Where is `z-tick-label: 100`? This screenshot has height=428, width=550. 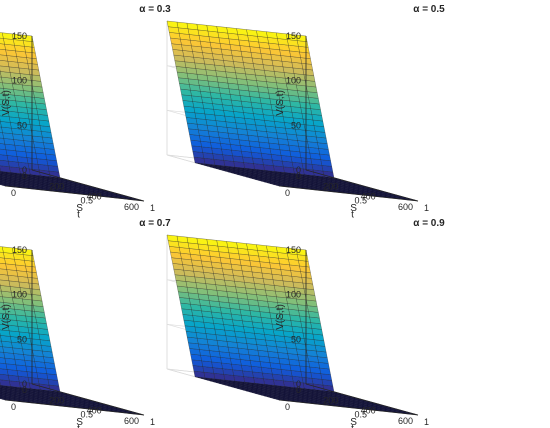 z-tick-label: 100 is located at coordinates (19, 81).